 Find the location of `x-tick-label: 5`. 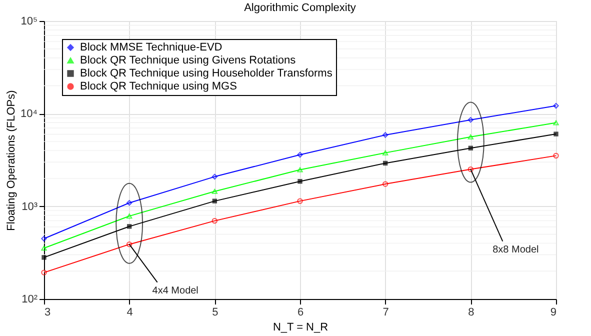

x-tick-label: 5 is located at coordinates (215, 312).